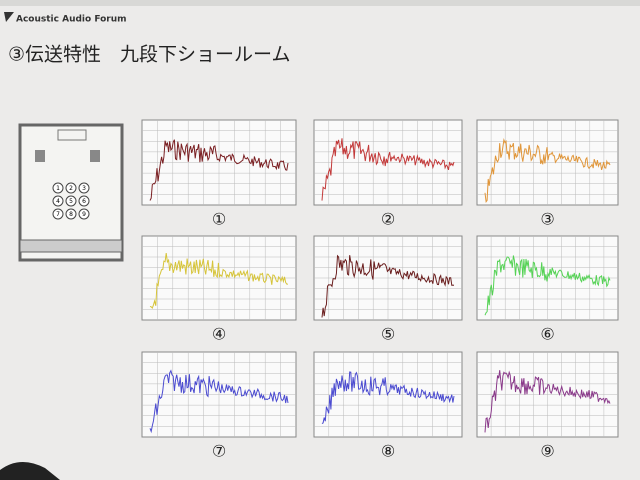 This screenshot has height=480, width=640. I want to click on seat-label: 9, so click(84, 214).